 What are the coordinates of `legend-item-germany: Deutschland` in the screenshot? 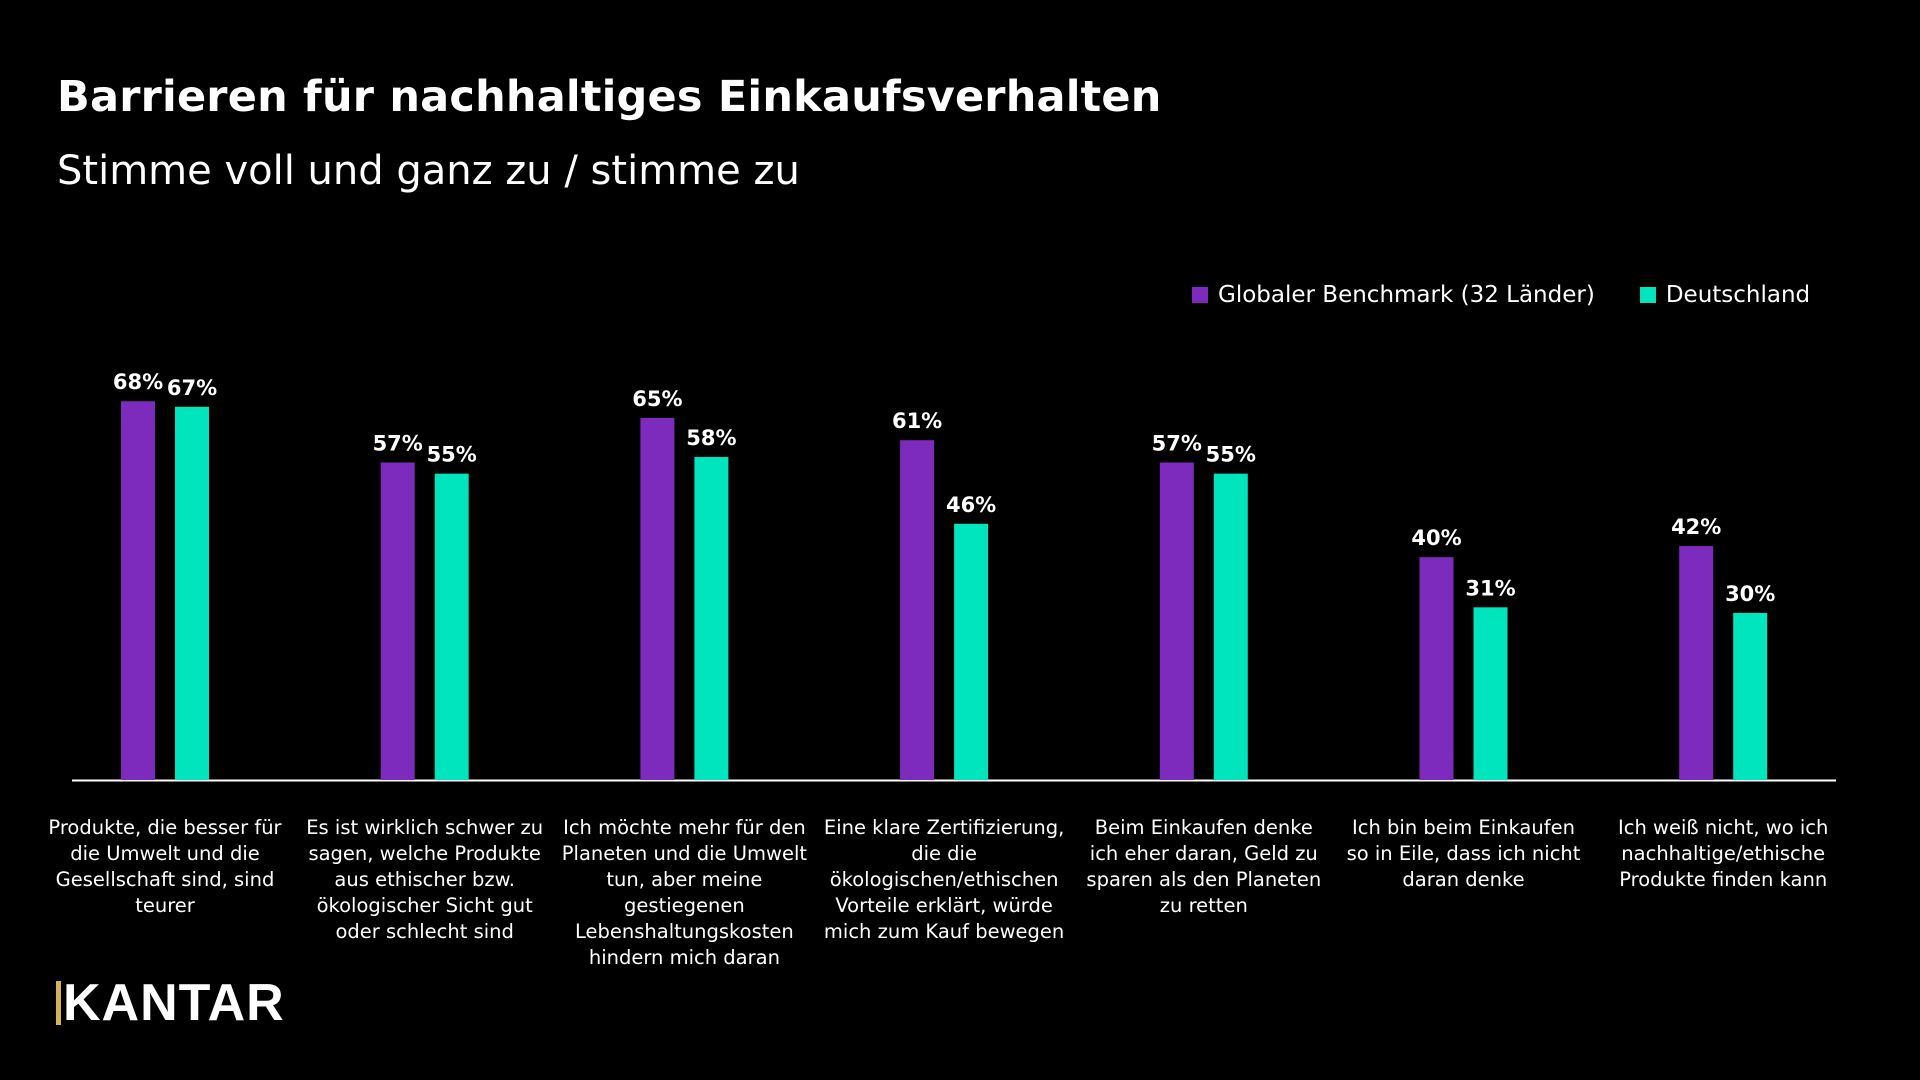 It's located at (1725, 295).